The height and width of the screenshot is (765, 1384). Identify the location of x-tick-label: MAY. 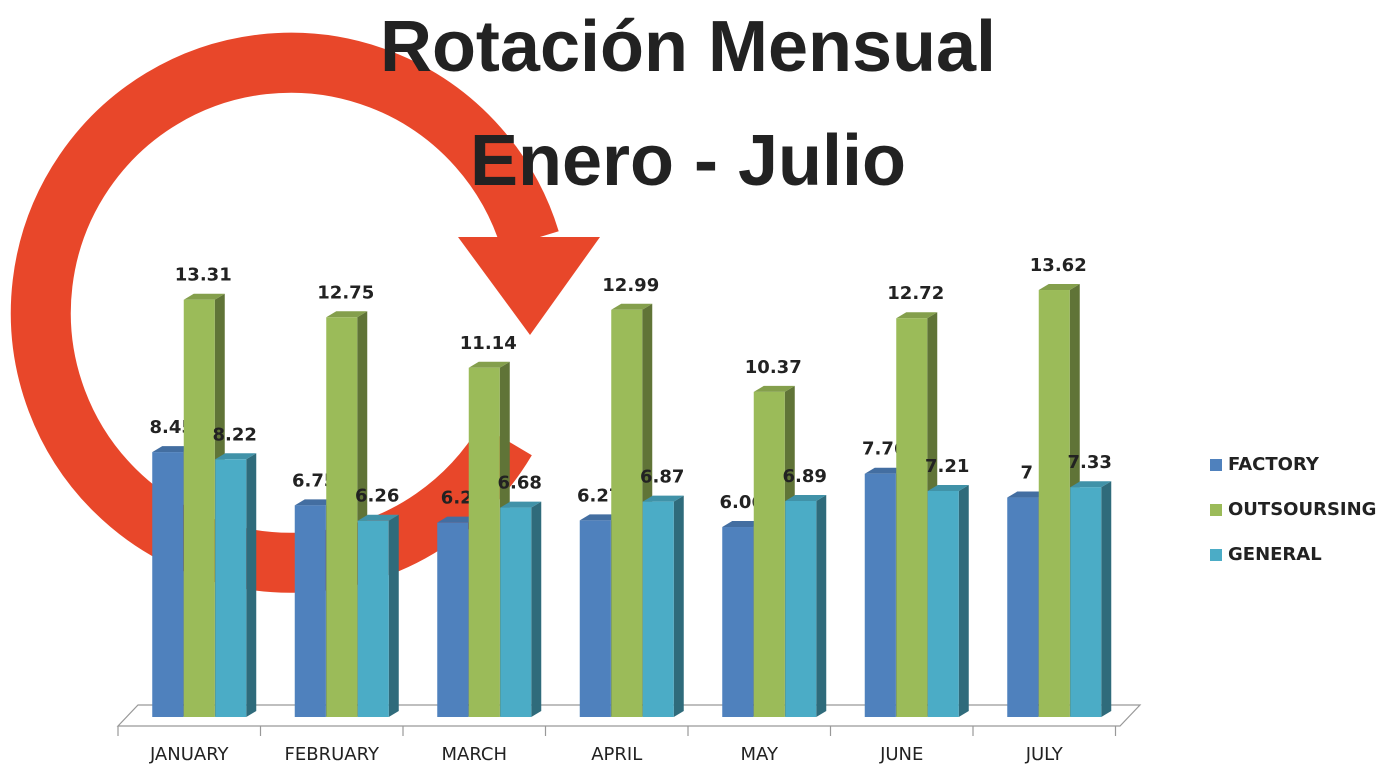
(760, 754).